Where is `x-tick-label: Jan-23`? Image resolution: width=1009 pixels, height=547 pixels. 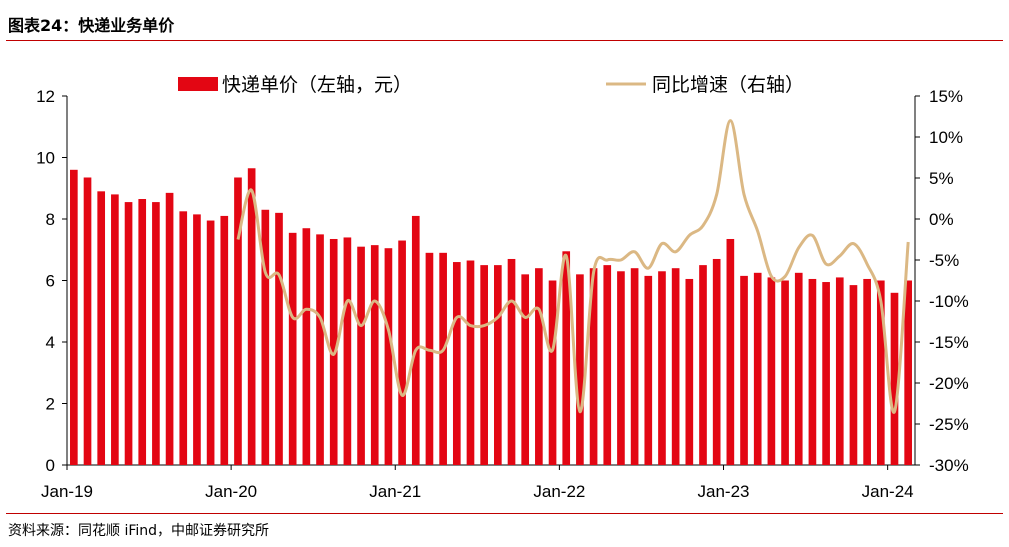 x-tick-label: Jan-23 is located at coordinates (724, 491).